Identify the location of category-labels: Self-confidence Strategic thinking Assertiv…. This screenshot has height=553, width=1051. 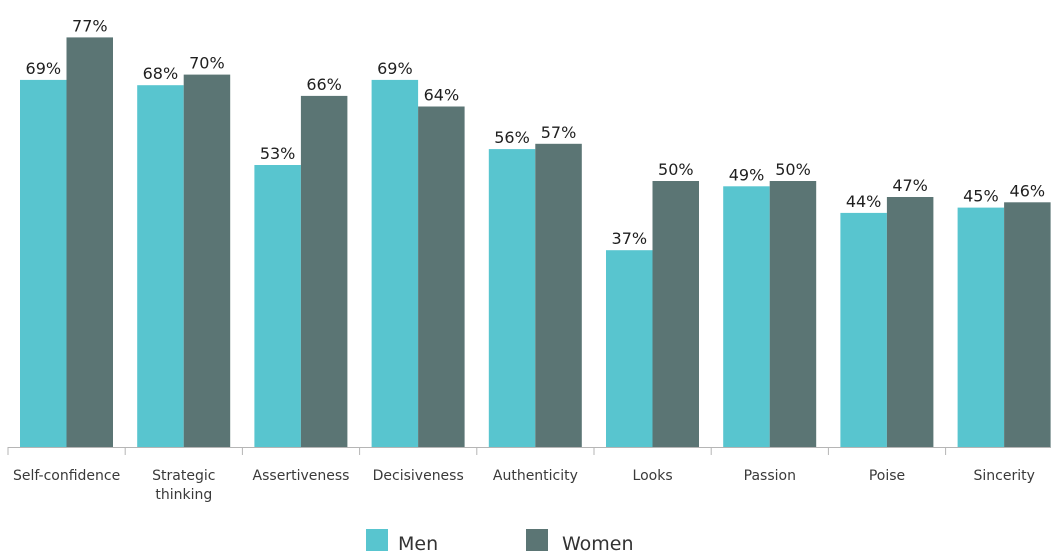
(524, 485).